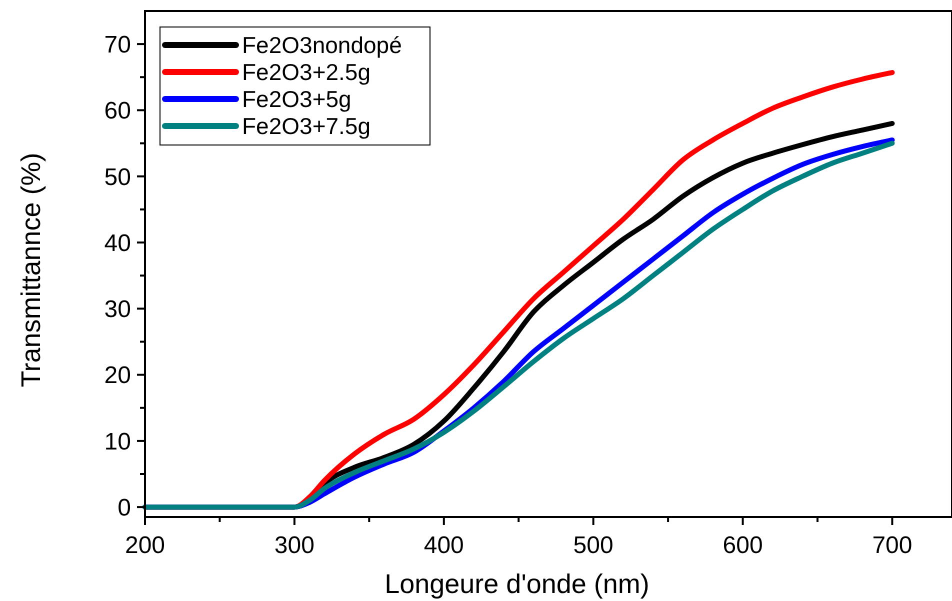 This screenshot has width=952, height=601. What do you see at coordinates (322, 45) in the screenshot?
I see `legend-label: Fe2O3nondopé` at bounding box center [322, 45].